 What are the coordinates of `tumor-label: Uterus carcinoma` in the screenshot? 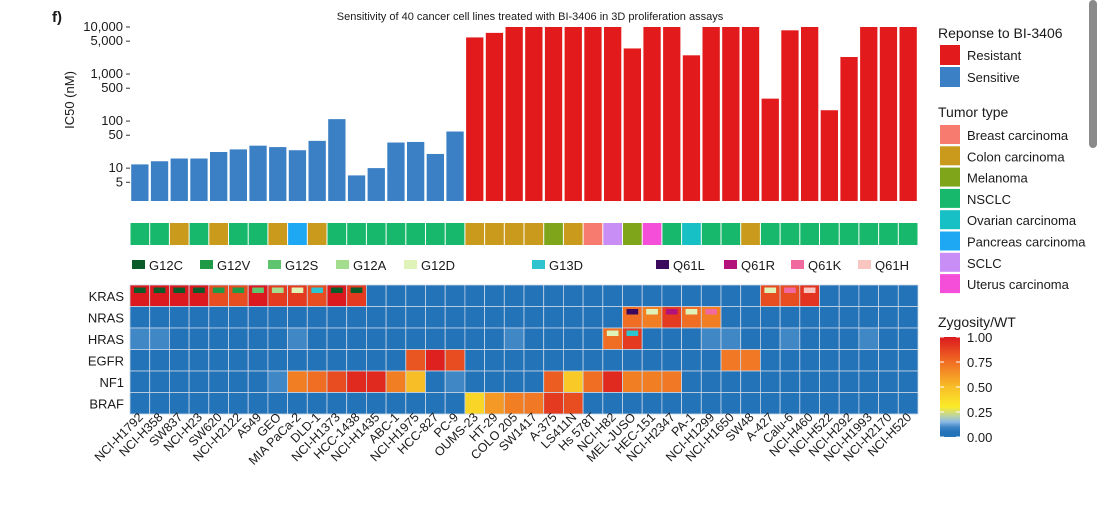 It's located at (1018, 284).